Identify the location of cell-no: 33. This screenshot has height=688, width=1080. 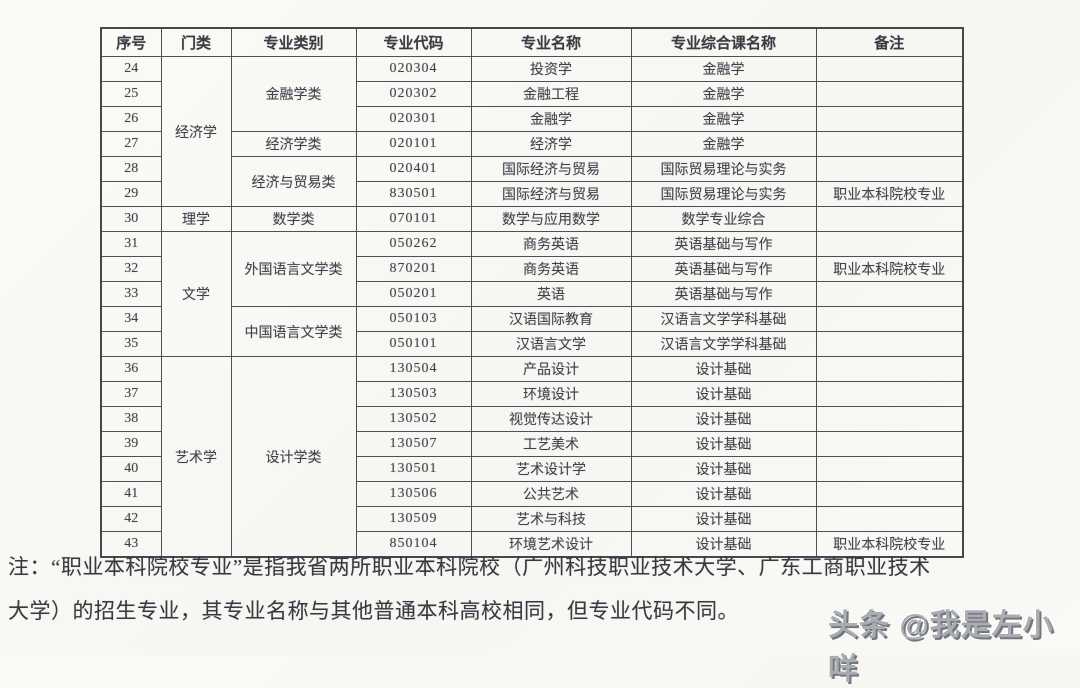
(131, 294).